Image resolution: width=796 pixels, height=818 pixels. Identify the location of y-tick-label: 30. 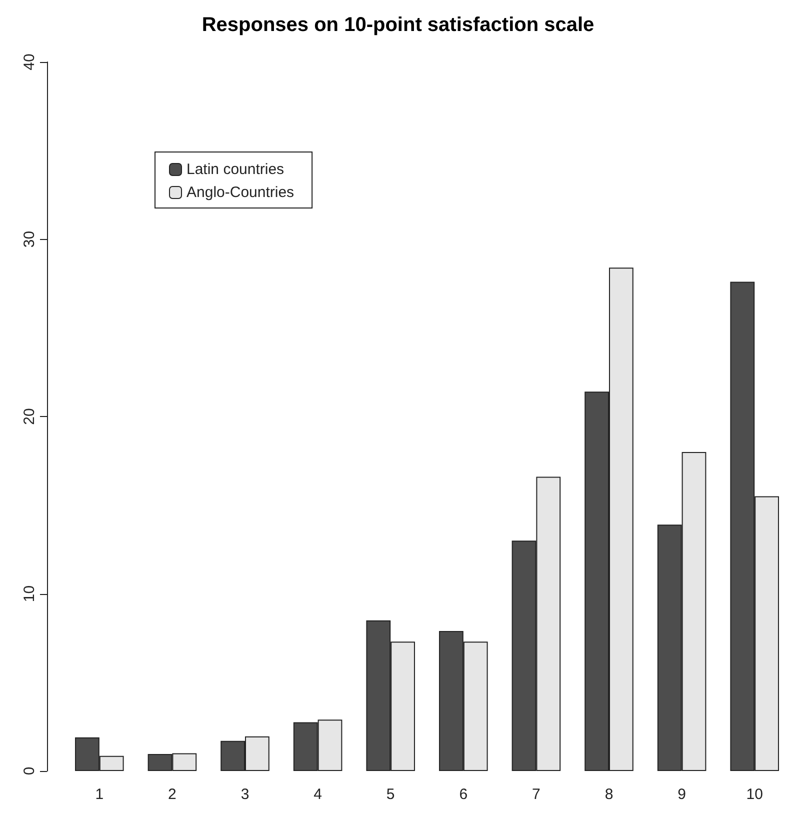
(29, 239).